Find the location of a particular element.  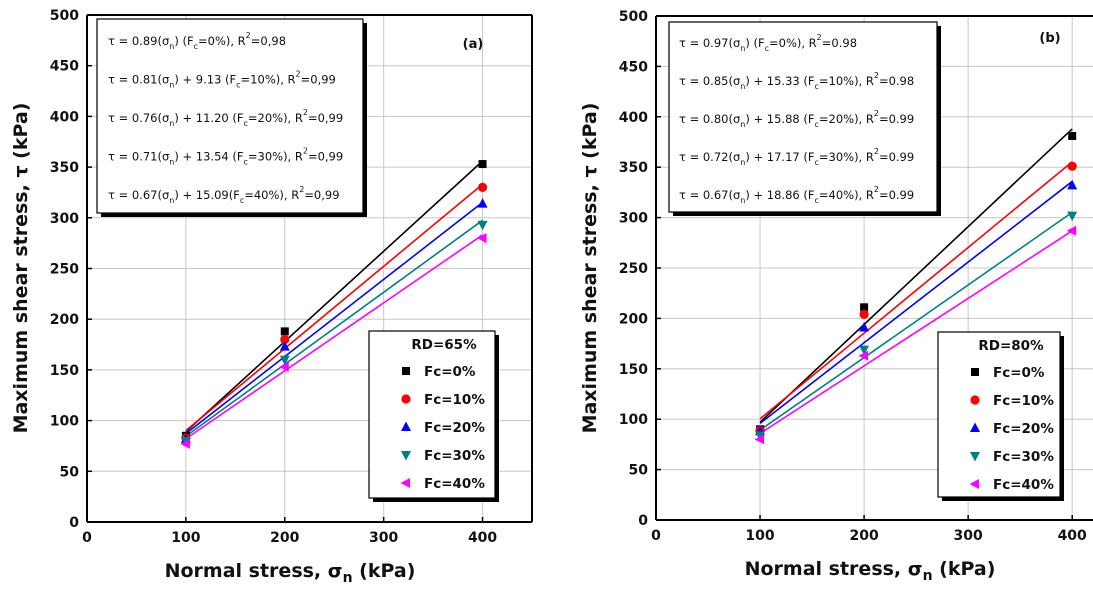

panel-label: (b) is located at coordinates (1049, 38).